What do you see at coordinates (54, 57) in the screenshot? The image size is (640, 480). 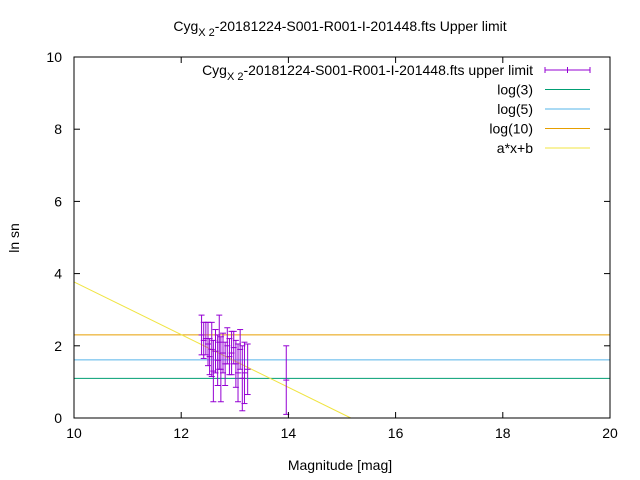 I see `y-tick-label: 10` at bounding box center [54, 57].